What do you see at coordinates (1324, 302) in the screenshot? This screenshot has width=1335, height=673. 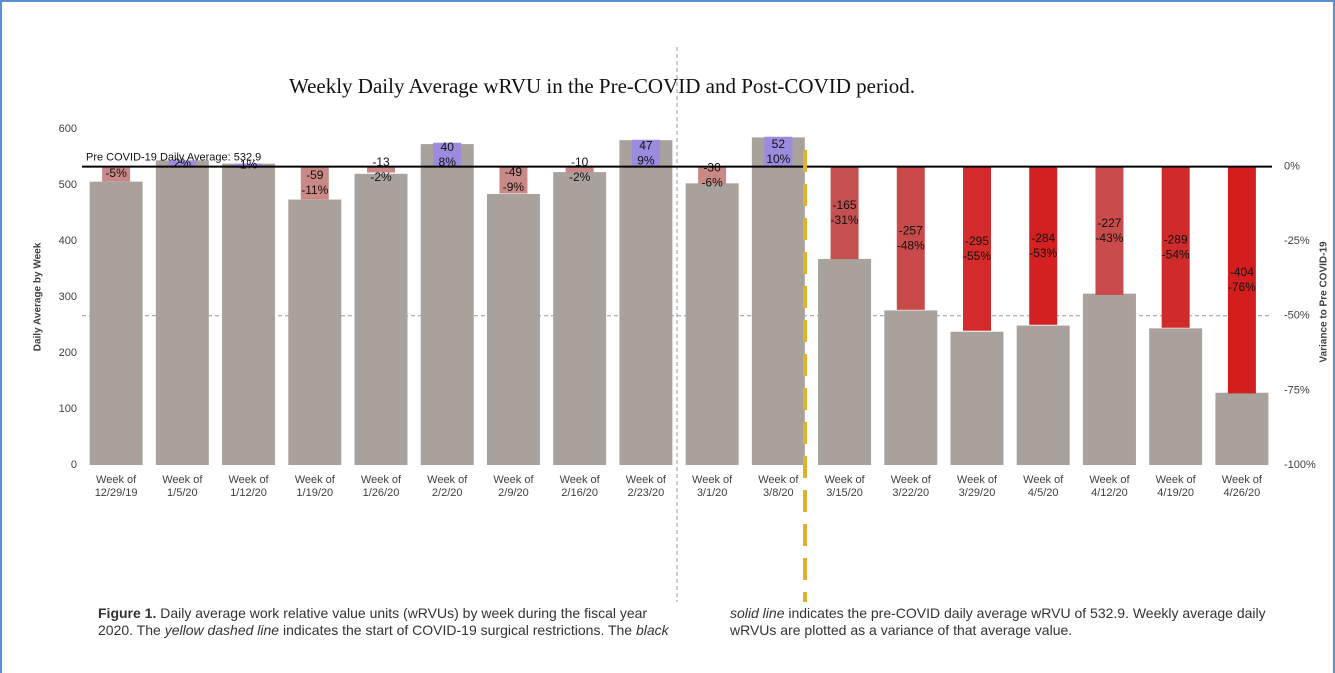 I see `y2-axis-title: Variance to Pre COVID-19` at bounding box center [1324, 302].